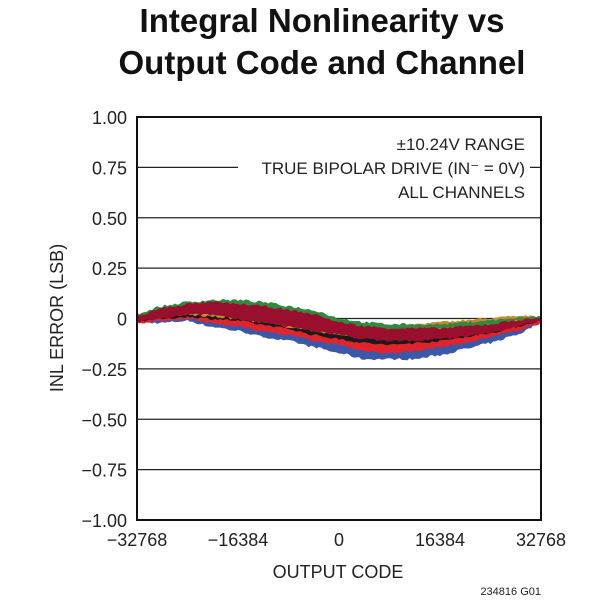 This screenshot has height=600, width=600. I want to click on annotation-range: ±10.24V RANGE, so click(461, 144).